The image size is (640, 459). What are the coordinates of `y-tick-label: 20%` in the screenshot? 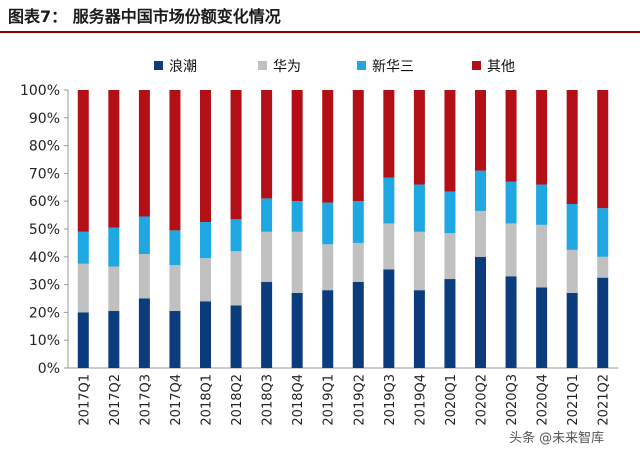 It's located at (44, 313).